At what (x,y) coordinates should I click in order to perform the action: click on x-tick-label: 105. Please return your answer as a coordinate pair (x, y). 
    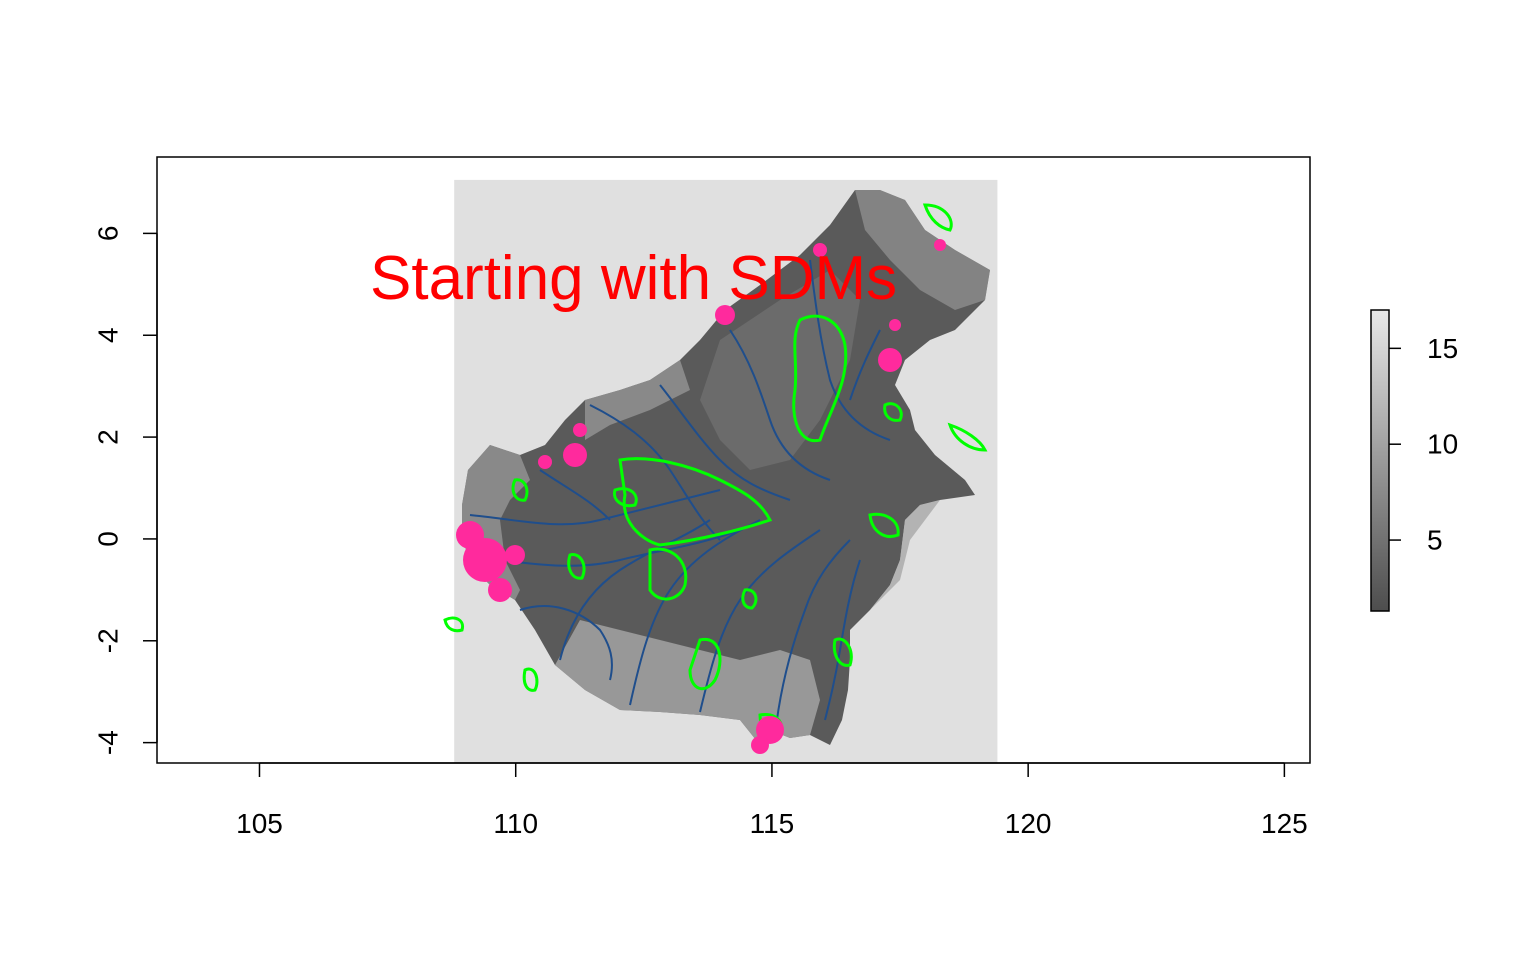
    Looking at the image, I should click on (259, 823).